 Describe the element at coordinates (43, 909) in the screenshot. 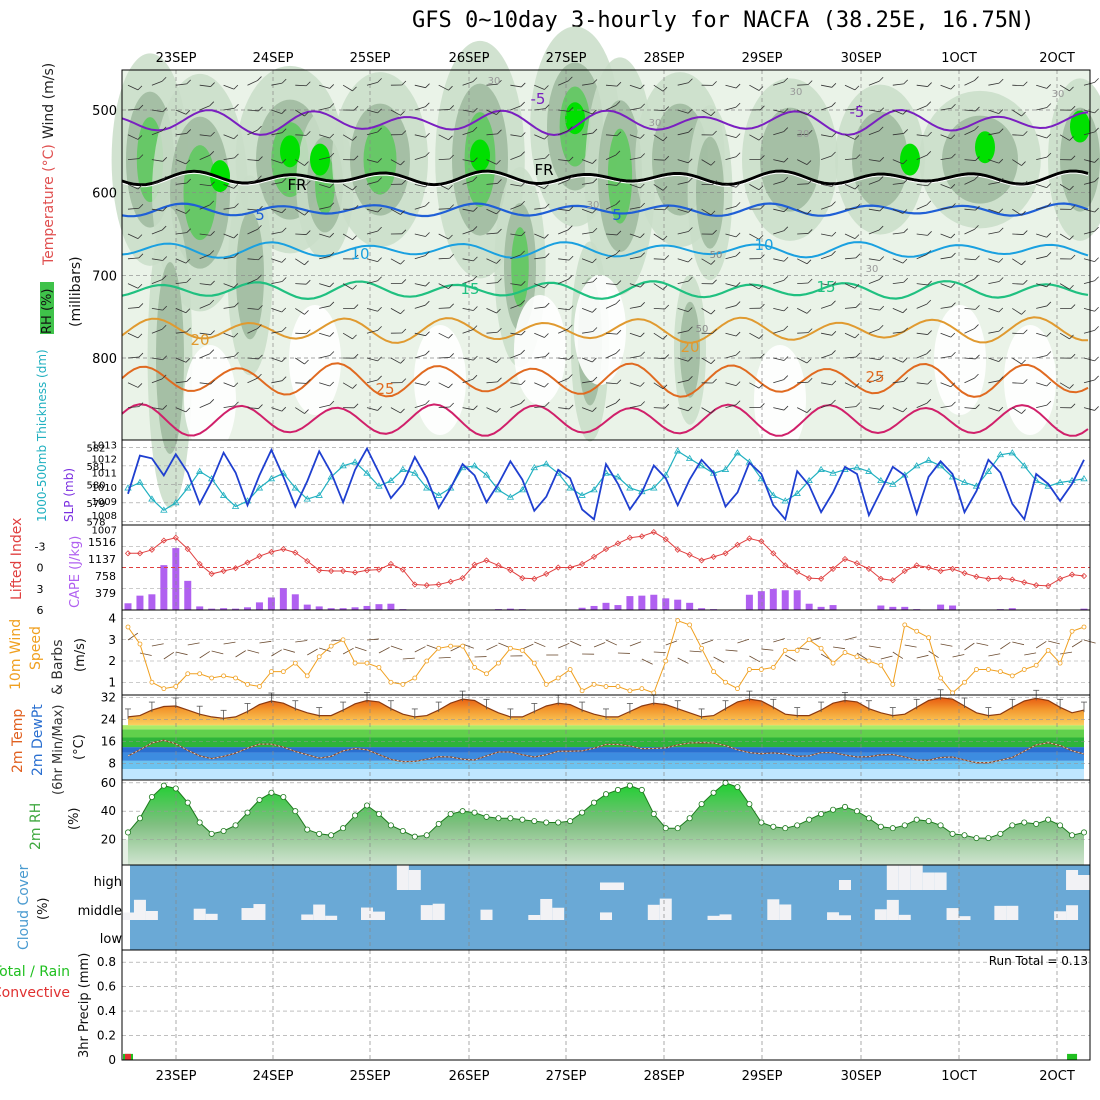

I see `cloud-units-label: (%)` at that location.